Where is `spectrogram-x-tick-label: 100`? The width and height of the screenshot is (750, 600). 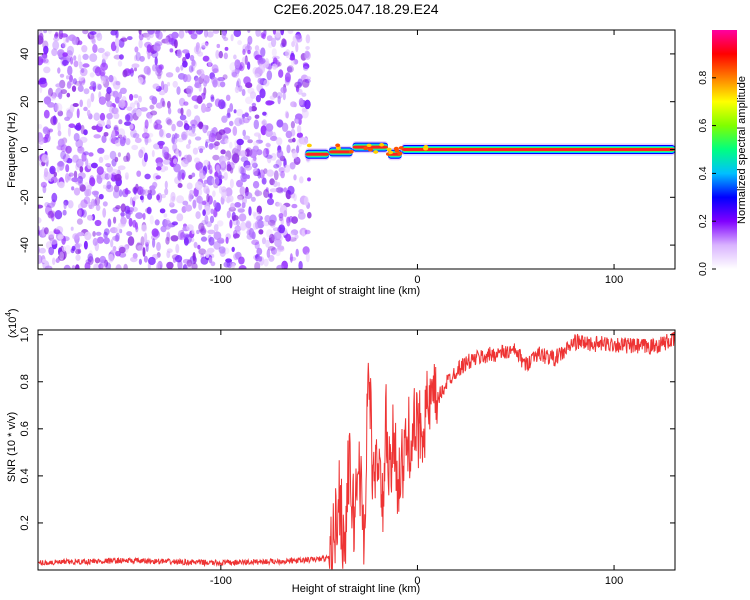
spectrogram-x-tick-label: 100 is located at coordinates (614, 280).